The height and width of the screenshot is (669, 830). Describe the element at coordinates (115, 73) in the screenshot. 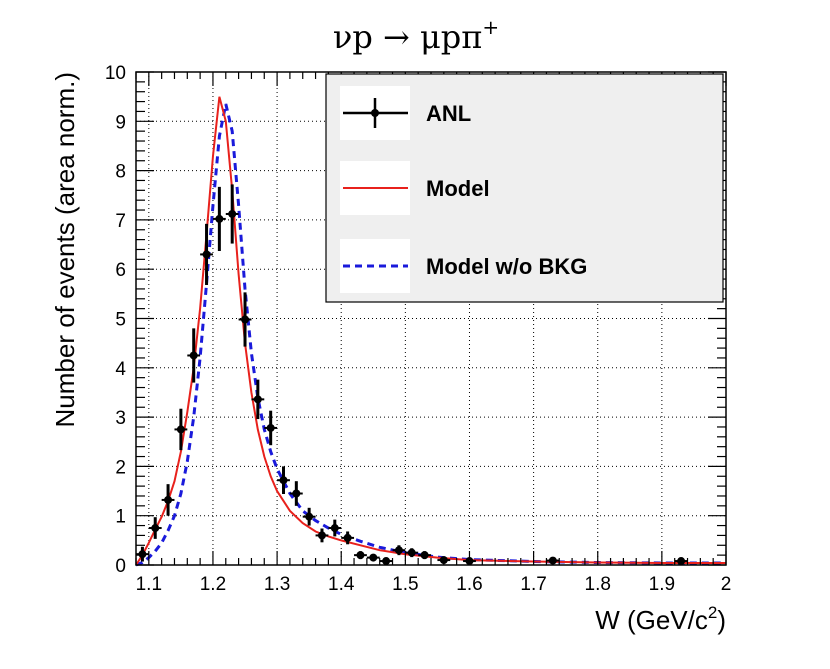

I see `y-tick-label: 10` at that location.